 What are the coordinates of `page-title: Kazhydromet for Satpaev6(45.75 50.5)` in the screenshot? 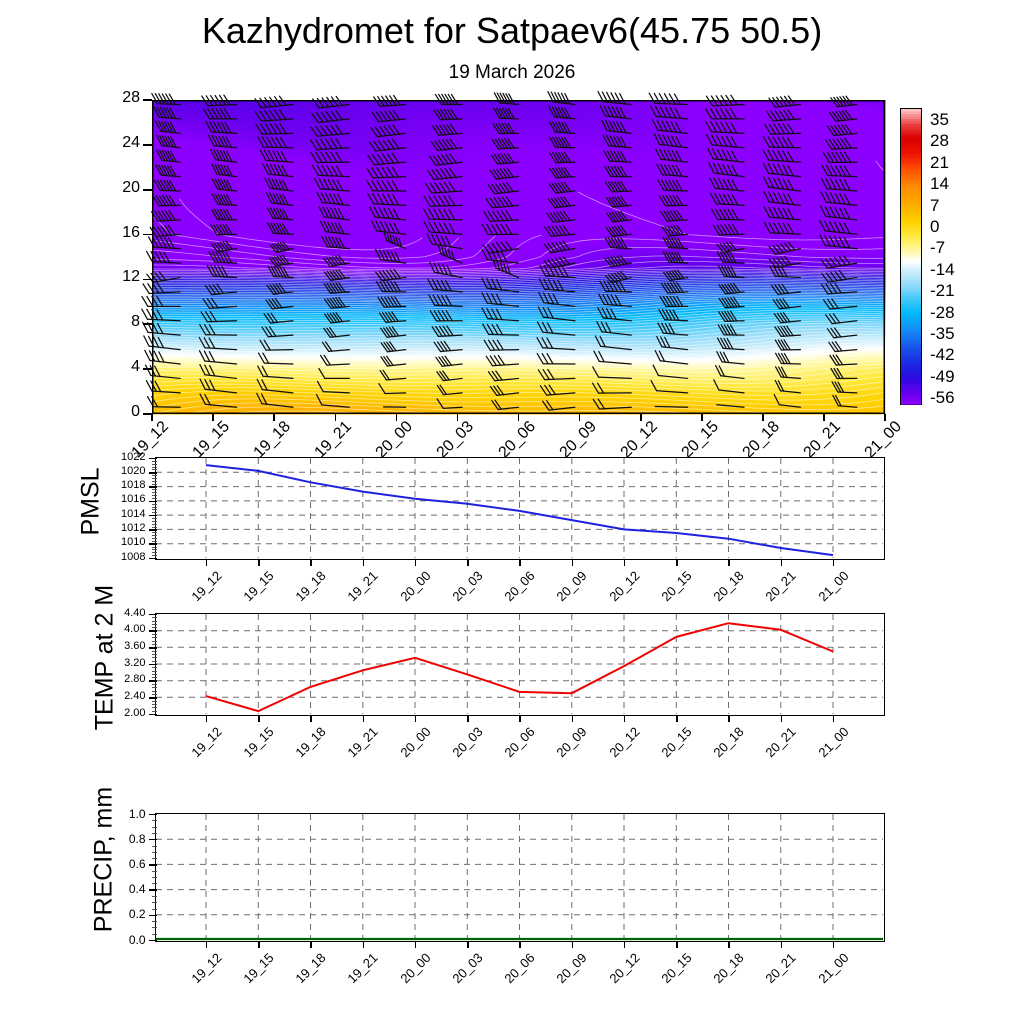 It's located at (512, 31).